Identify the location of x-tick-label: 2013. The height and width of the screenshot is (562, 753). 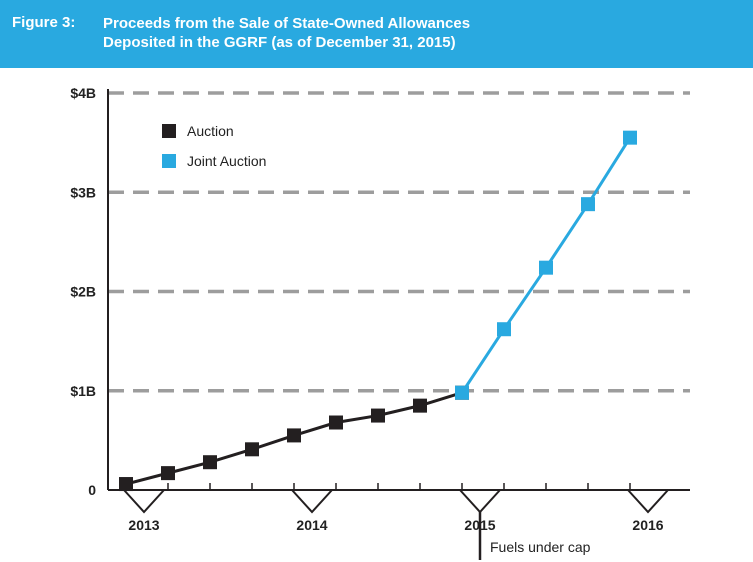
(143, 525).